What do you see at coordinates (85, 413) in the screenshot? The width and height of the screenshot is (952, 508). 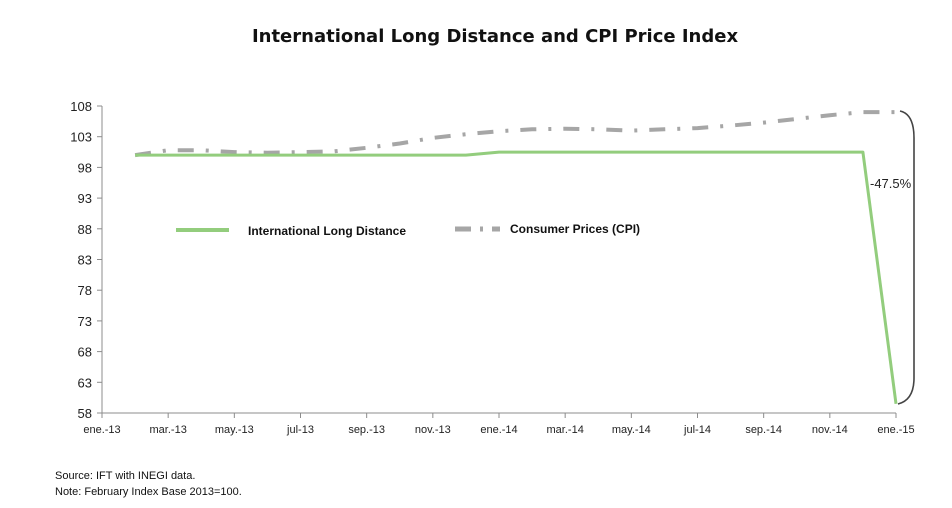 I see `y-tick-label: 58` at bounding box center [85, 413].